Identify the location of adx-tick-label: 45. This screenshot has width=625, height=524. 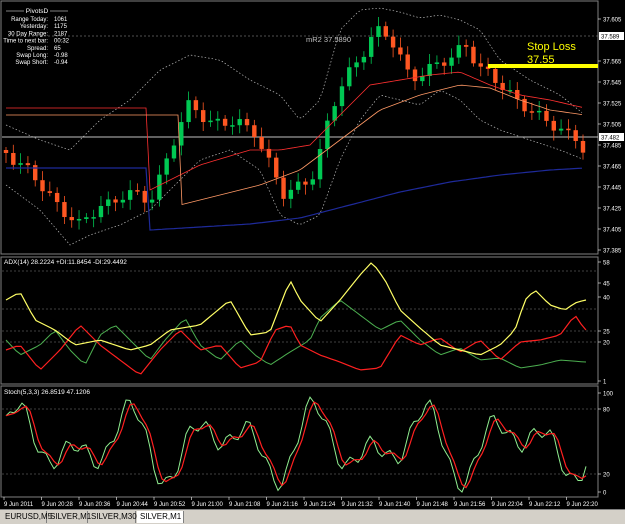
(606, 285).